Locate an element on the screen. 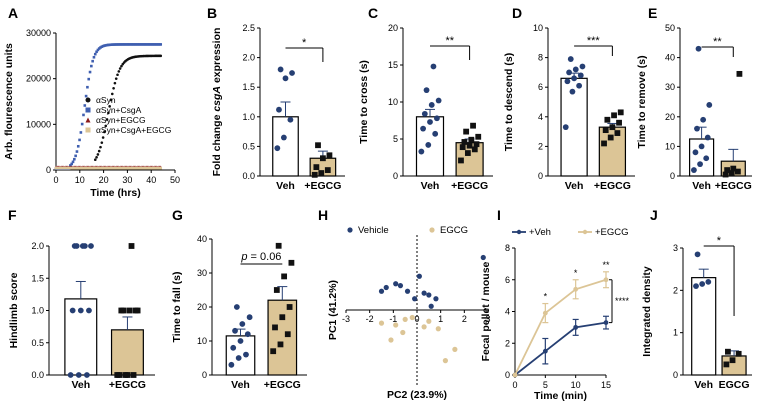  y-axis-label: Fold change csgA expression is located at coordinates (217, 102).